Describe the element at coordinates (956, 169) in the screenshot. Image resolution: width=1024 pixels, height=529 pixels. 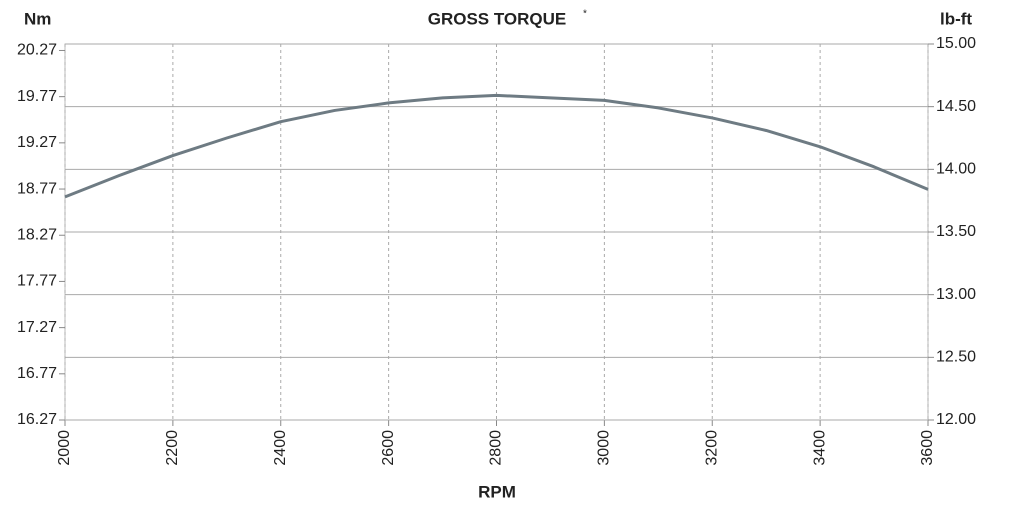
I see `y2-tick-label: 14.00` at that location.